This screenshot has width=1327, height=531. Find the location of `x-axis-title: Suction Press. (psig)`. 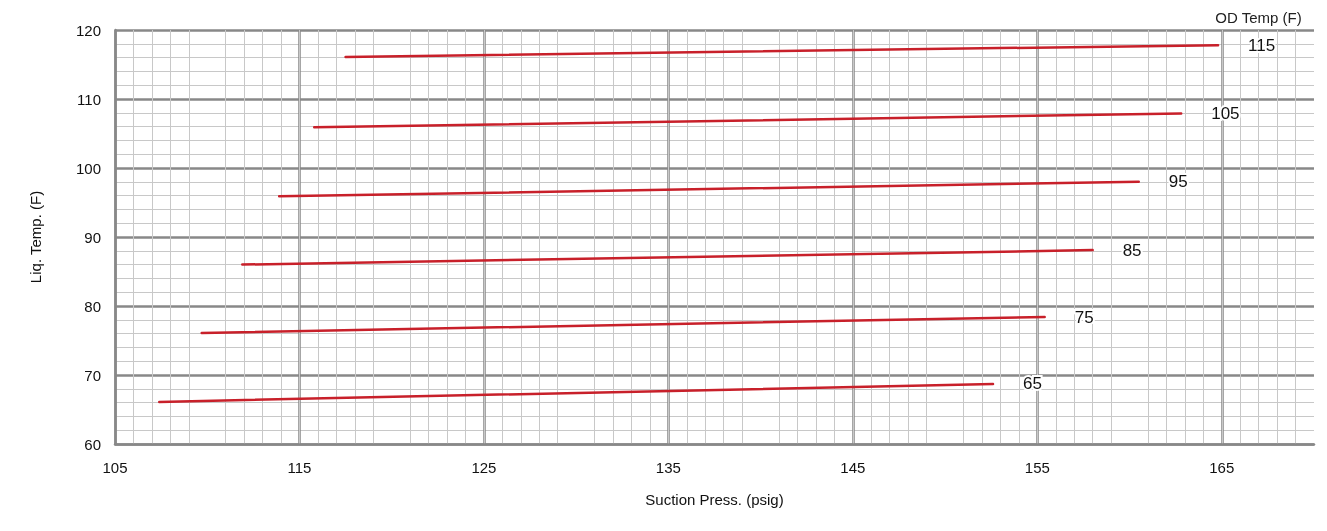

x-axis-title: Suction Press. (psig) is located at coordinates (714, 499).